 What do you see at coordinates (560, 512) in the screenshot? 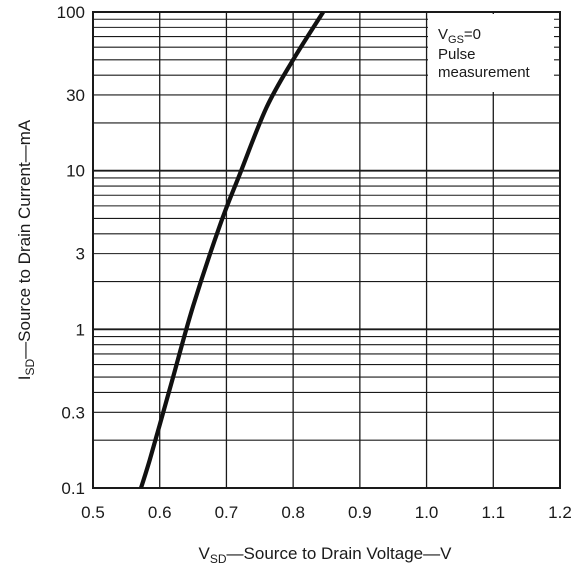
I see `x-tick-label: 1.2` at bounding box center [560, 512].